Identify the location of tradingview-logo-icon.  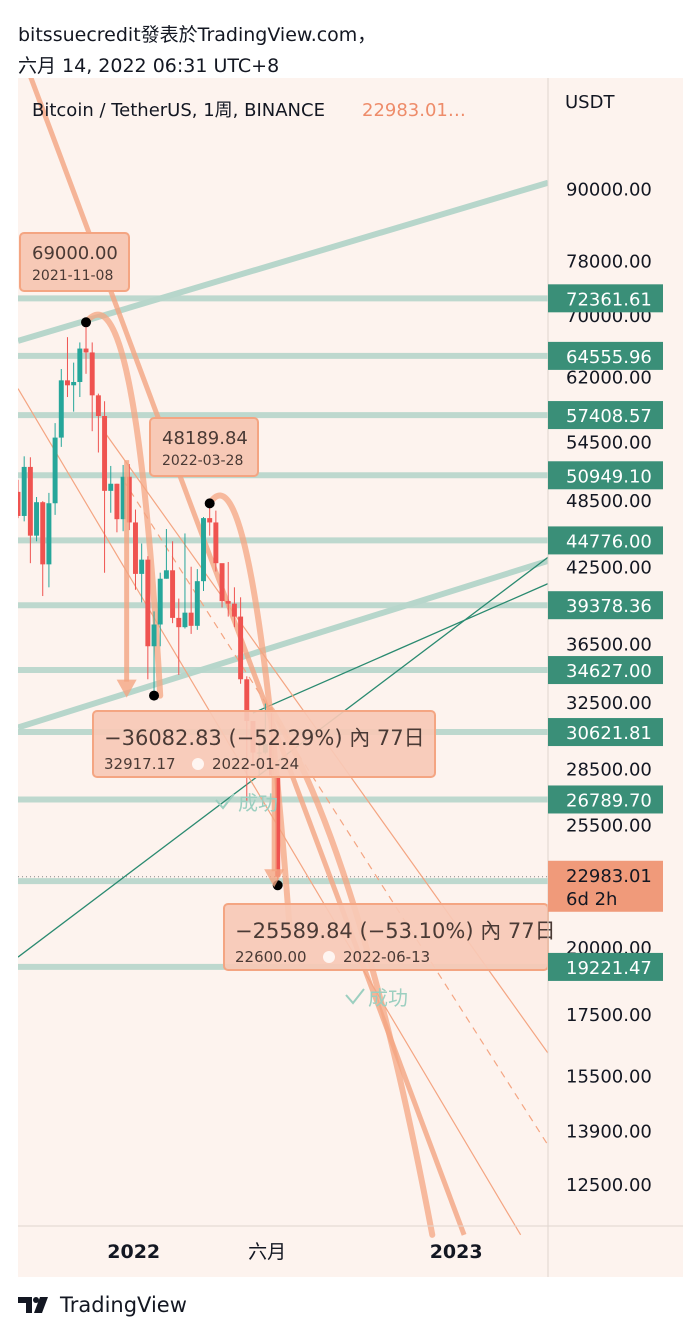
(33, 1305).